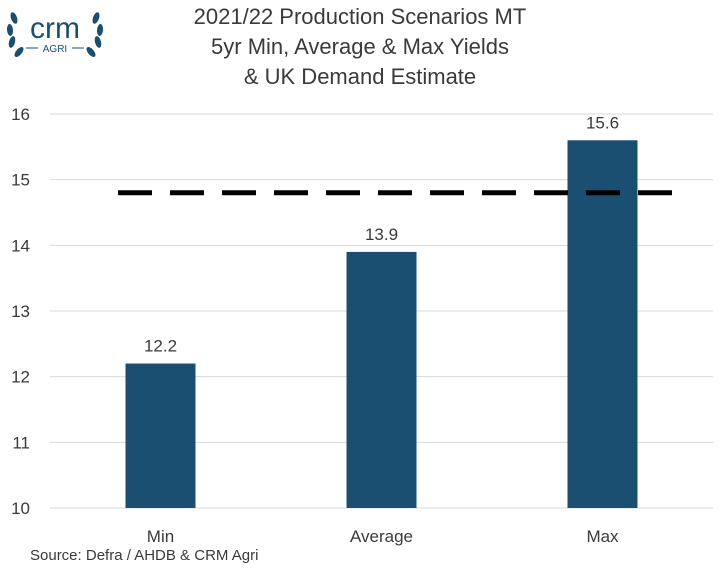 Image resolution: width=720 pixels, height=573 pixels. Describe the element at coordinates (55, 49) in the screenshot. I see `logo-sub: AGRI` at that location.